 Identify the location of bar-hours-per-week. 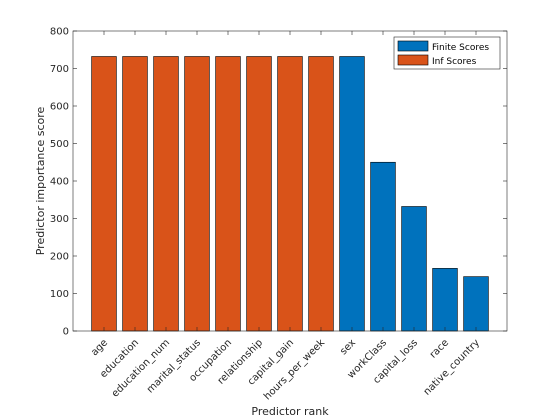
(321, 194).